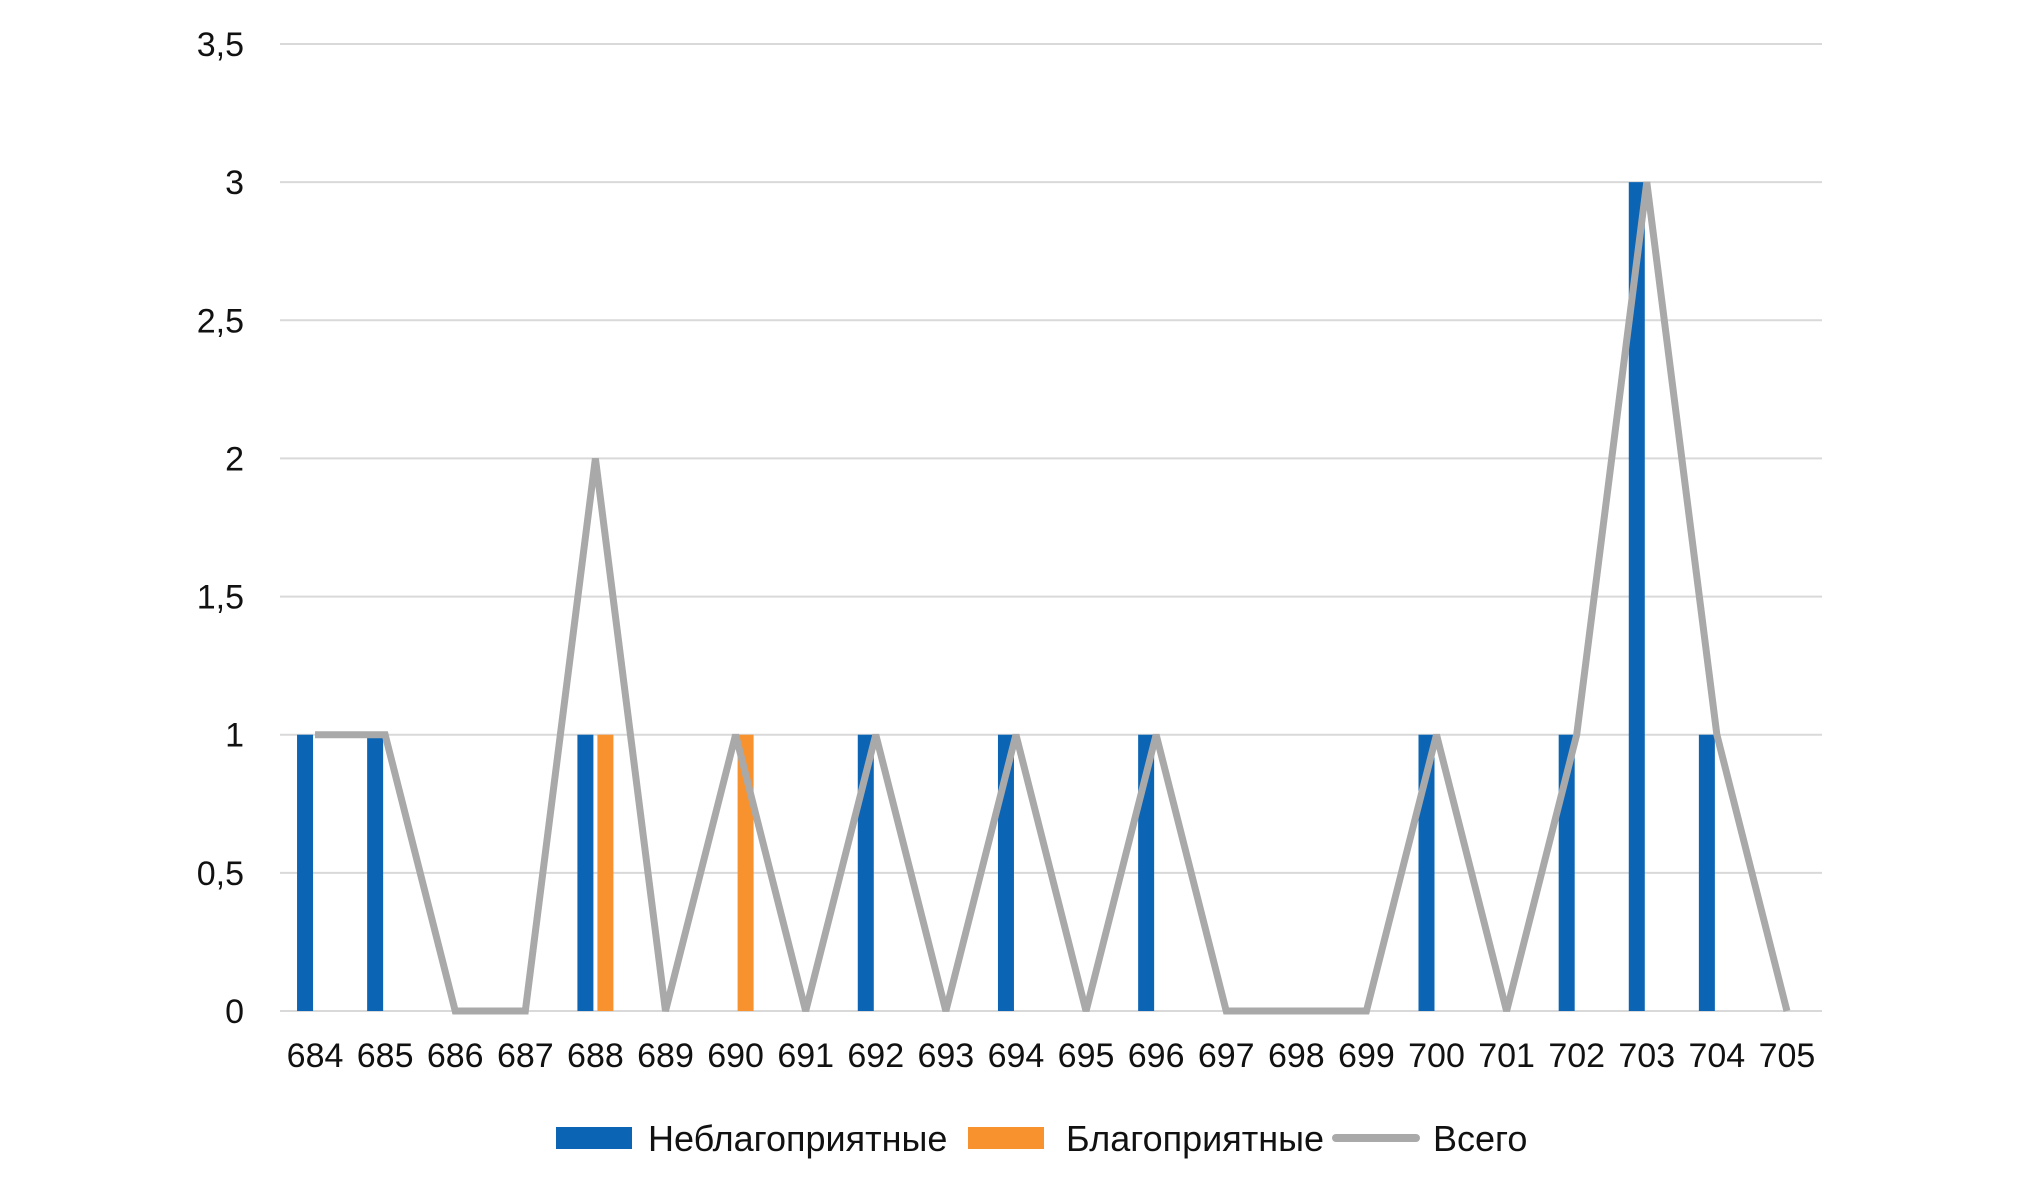 The width and height of the screenshot is (2020, 1186). Describe the element at coordinates (665, 1056) in the screenshot. I see `x-tick-label: 689` at that location.